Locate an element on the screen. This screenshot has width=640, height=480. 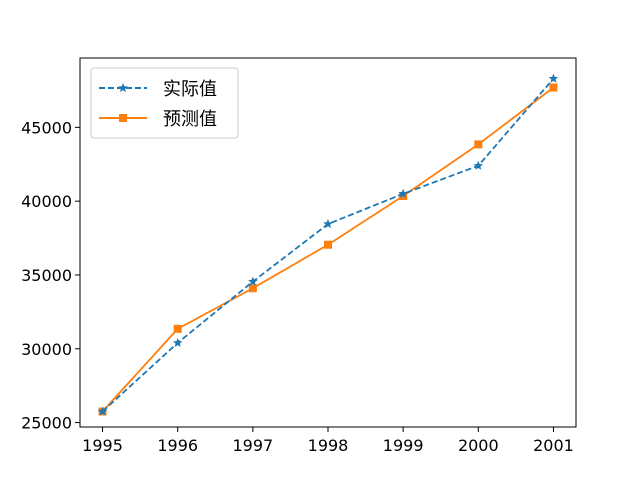
legend-box is located at coordinates (164, 103).